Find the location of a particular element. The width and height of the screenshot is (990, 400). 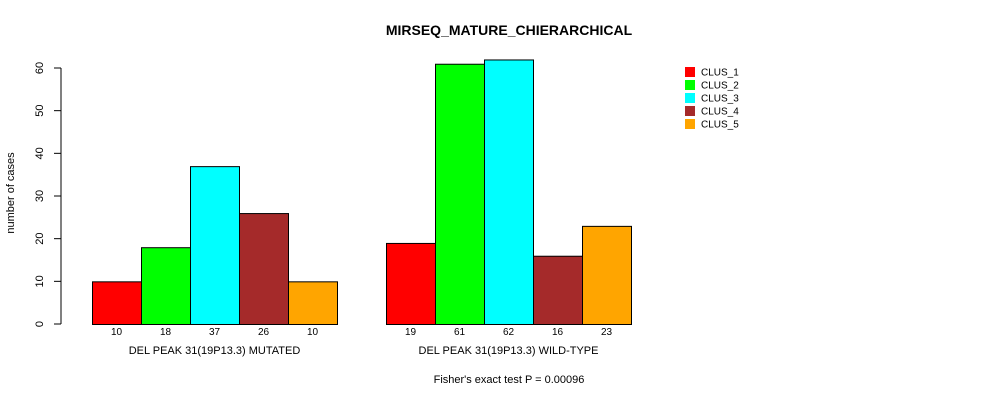

legend-label-5: CLUS_5 is located at coordinates (720, 125).